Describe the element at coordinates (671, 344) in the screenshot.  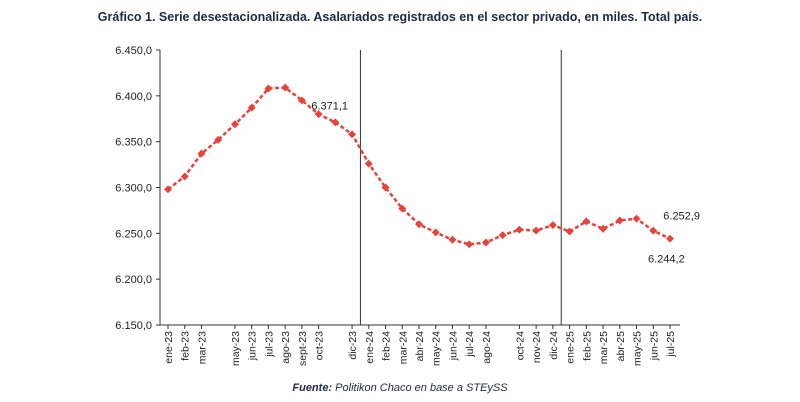
I see `x-tick-label: jul-25` at that location.